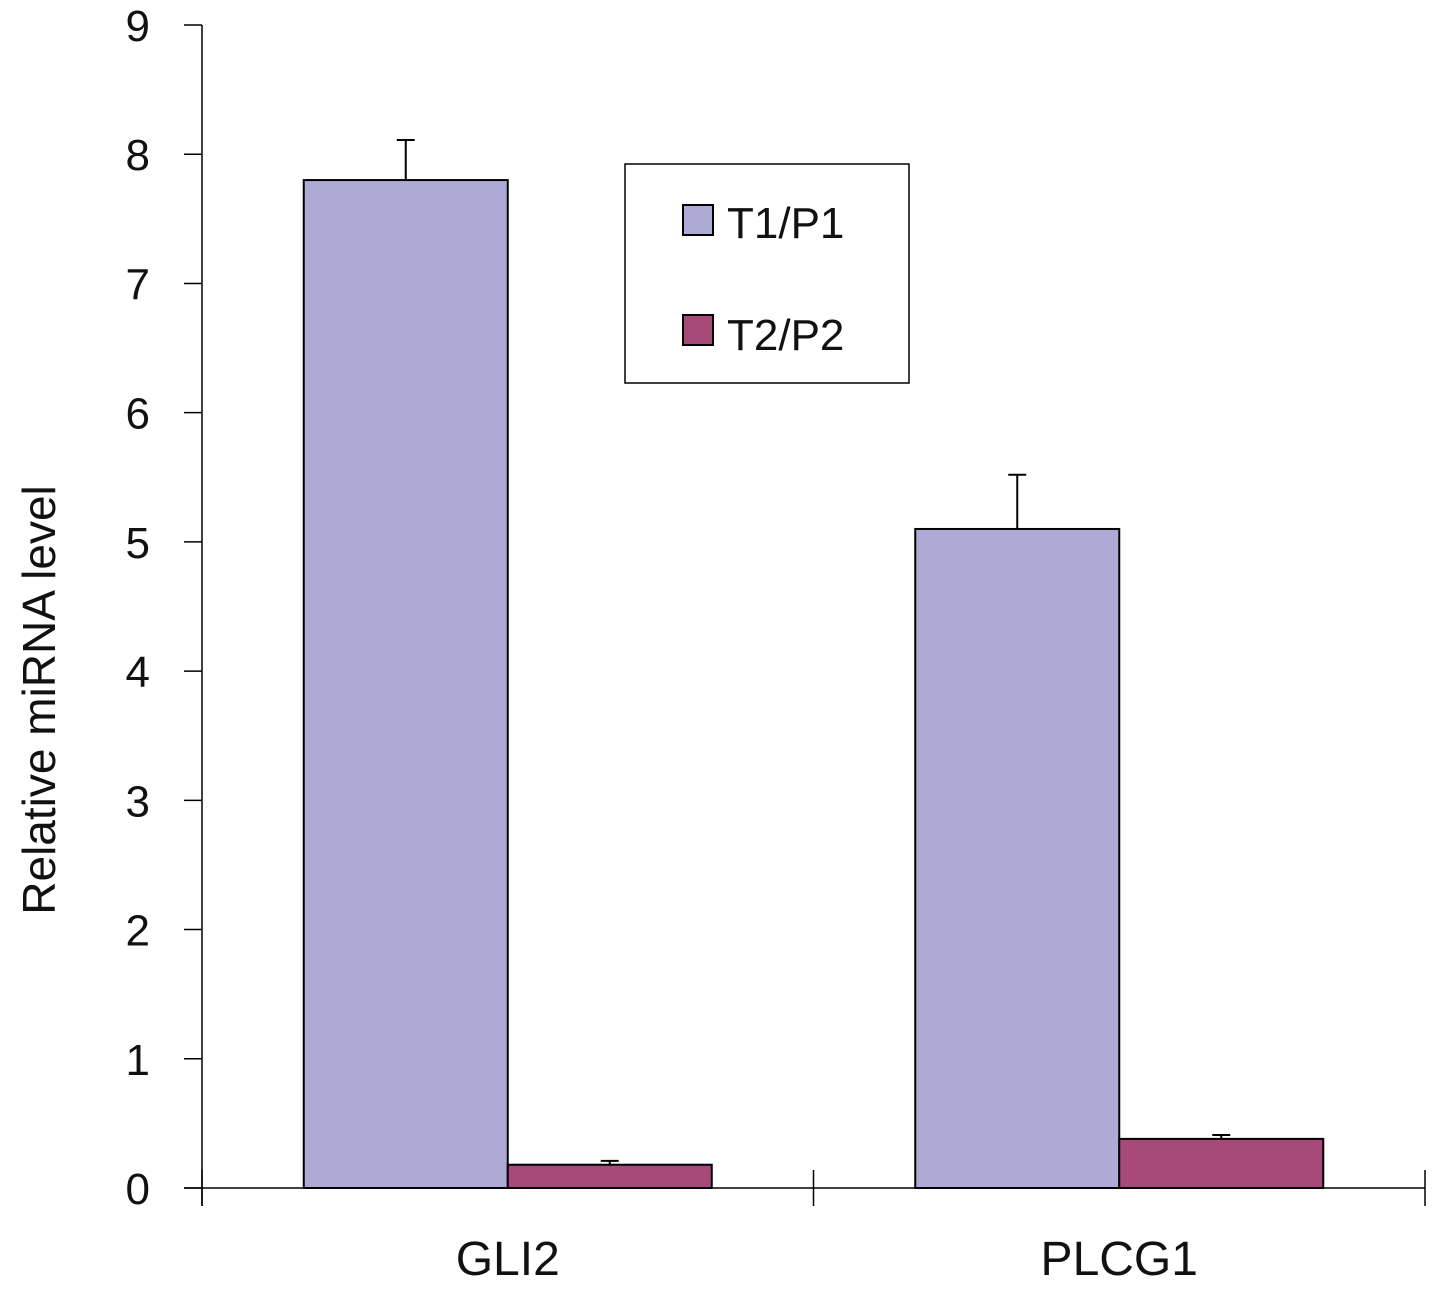 The height and width of the screenshot is (1290, 1441). What do you see at coordinates (138, 1189) in the screenshot?
I see `y-tick-label: 0` at bounding box center [138, 1189].